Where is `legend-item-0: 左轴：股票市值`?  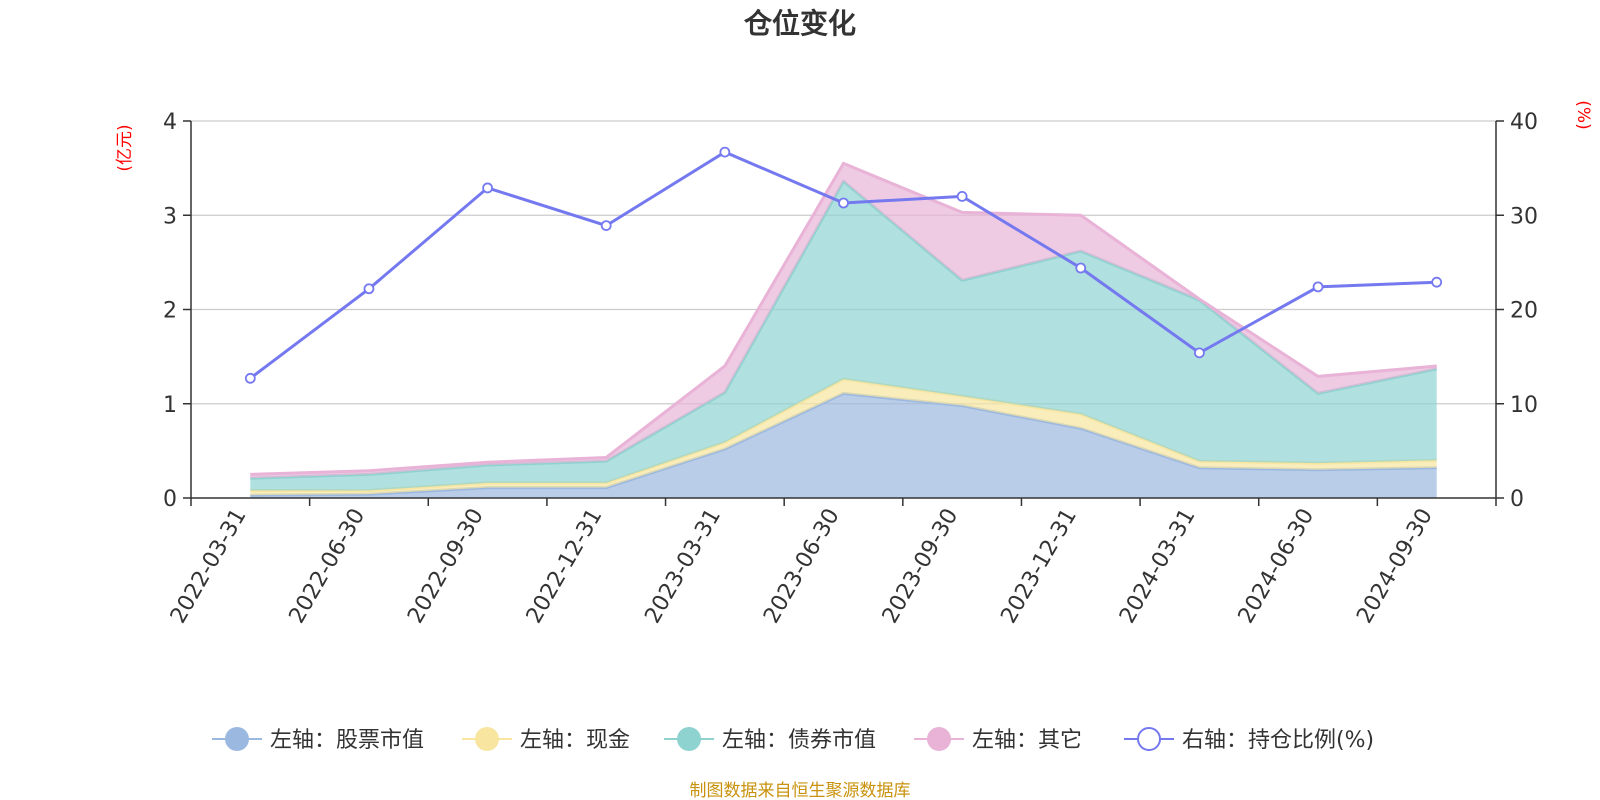 legend-item-0: 左轴：股票市值 is located at coordinates (318, 740).